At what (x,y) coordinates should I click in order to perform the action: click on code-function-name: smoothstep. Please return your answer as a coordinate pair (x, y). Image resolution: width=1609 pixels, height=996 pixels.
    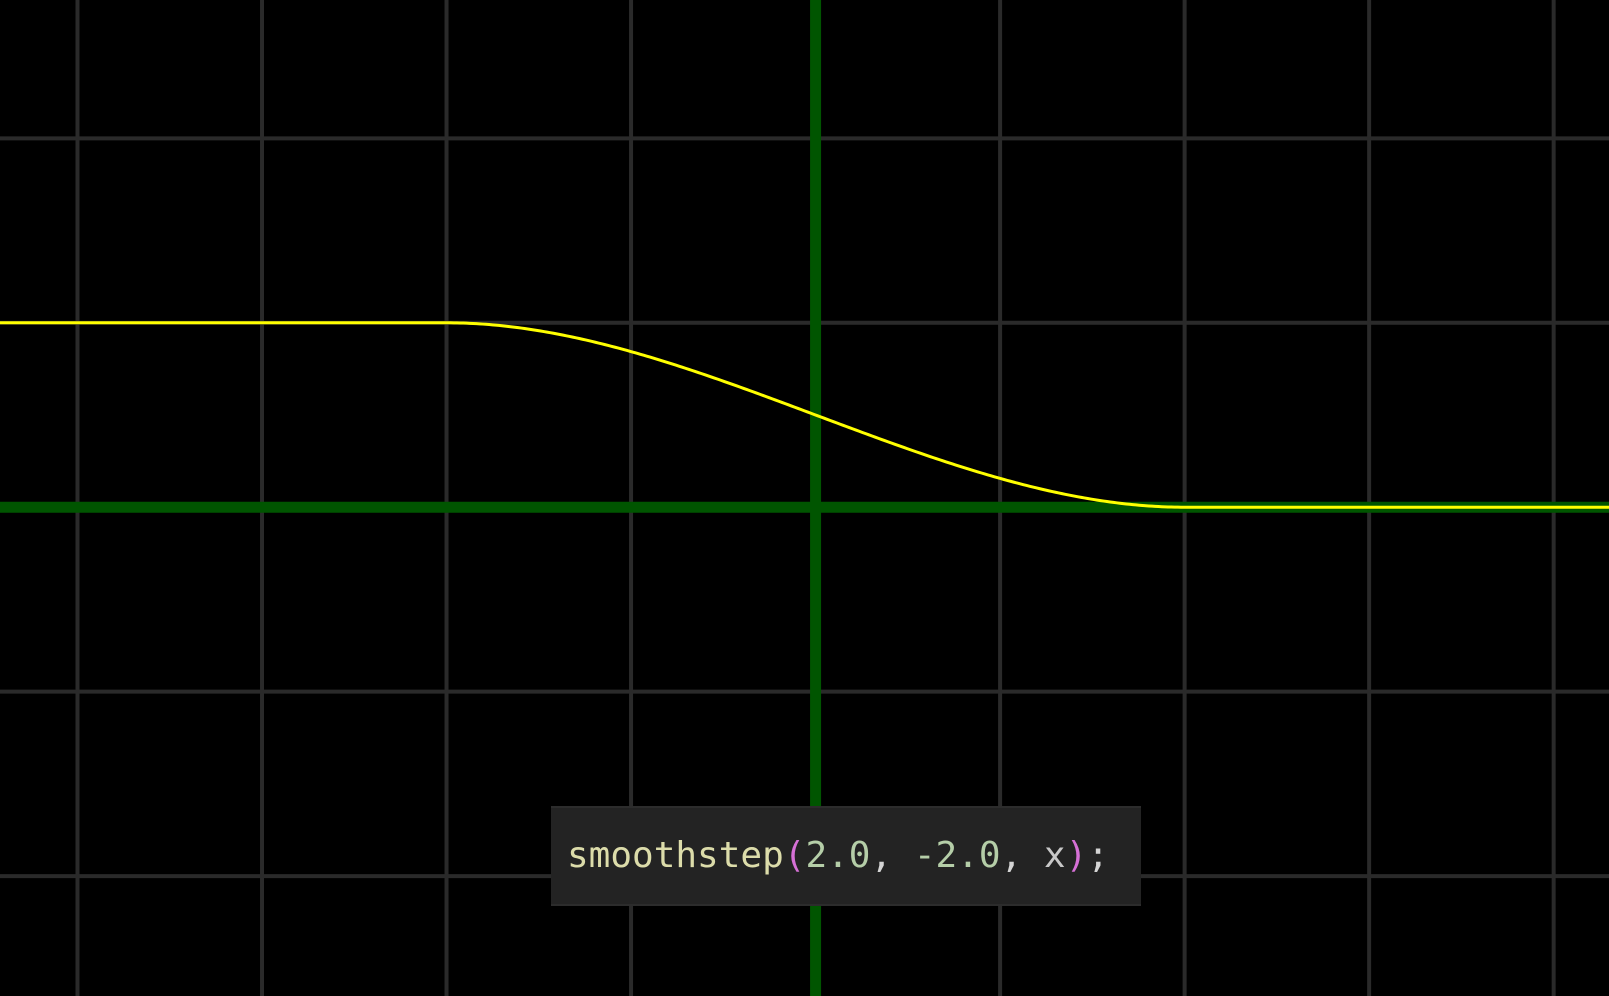
    Looking at the image, I should click on (675, 855).